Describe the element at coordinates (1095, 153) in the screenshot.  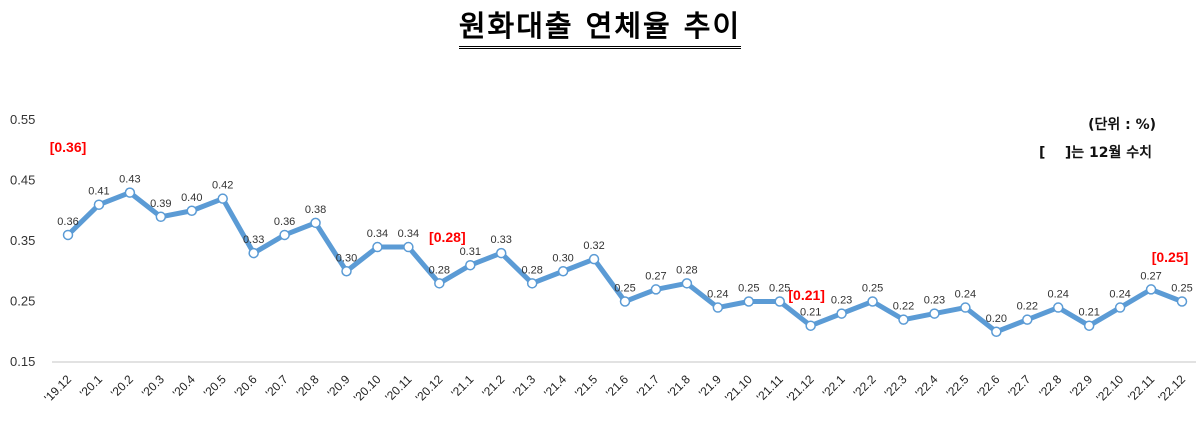
I see `december-note: [ ]는 12월 수치` at that location.